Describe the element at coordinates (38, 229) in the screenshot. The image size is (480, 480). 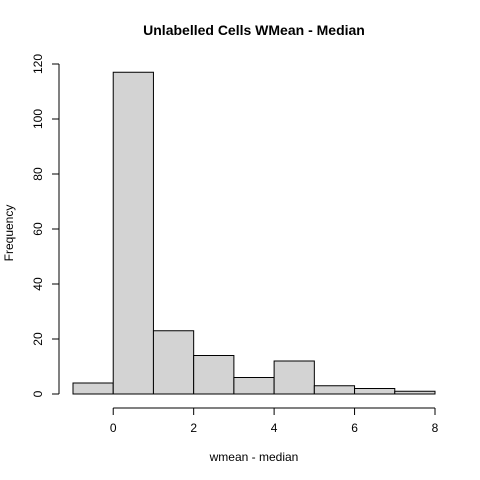
I see `y-tick-label: 60` at that location.